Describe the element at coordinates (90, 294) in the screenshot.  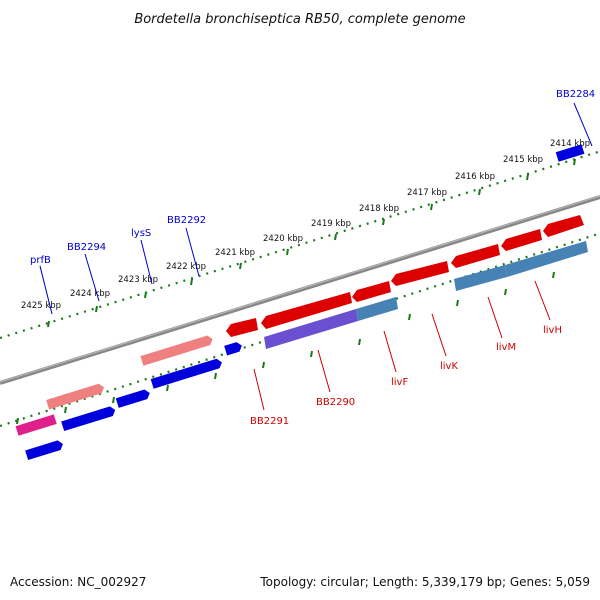
I see `scale-label-2424: 2424 kbp` at that location.